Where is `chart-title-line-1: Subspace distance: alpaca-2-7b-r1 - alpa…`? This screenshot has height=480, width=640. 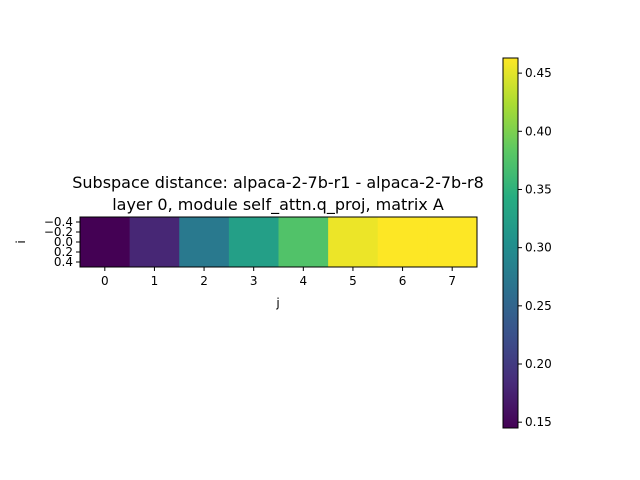 chart-title-line-1: Subspace distance: alpaca-2-7b-r1 - alpa… is located at coordinates (278, 182).